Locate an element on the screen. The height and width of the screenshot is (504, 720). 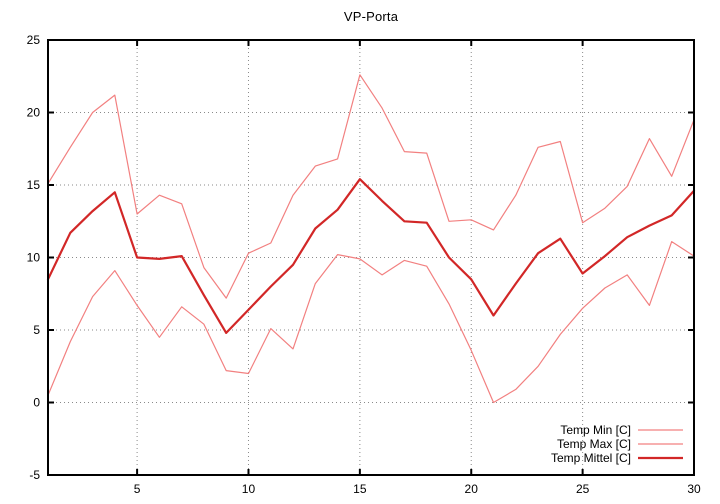
x-tick-label: 10 is located at coordinates (249, 489).